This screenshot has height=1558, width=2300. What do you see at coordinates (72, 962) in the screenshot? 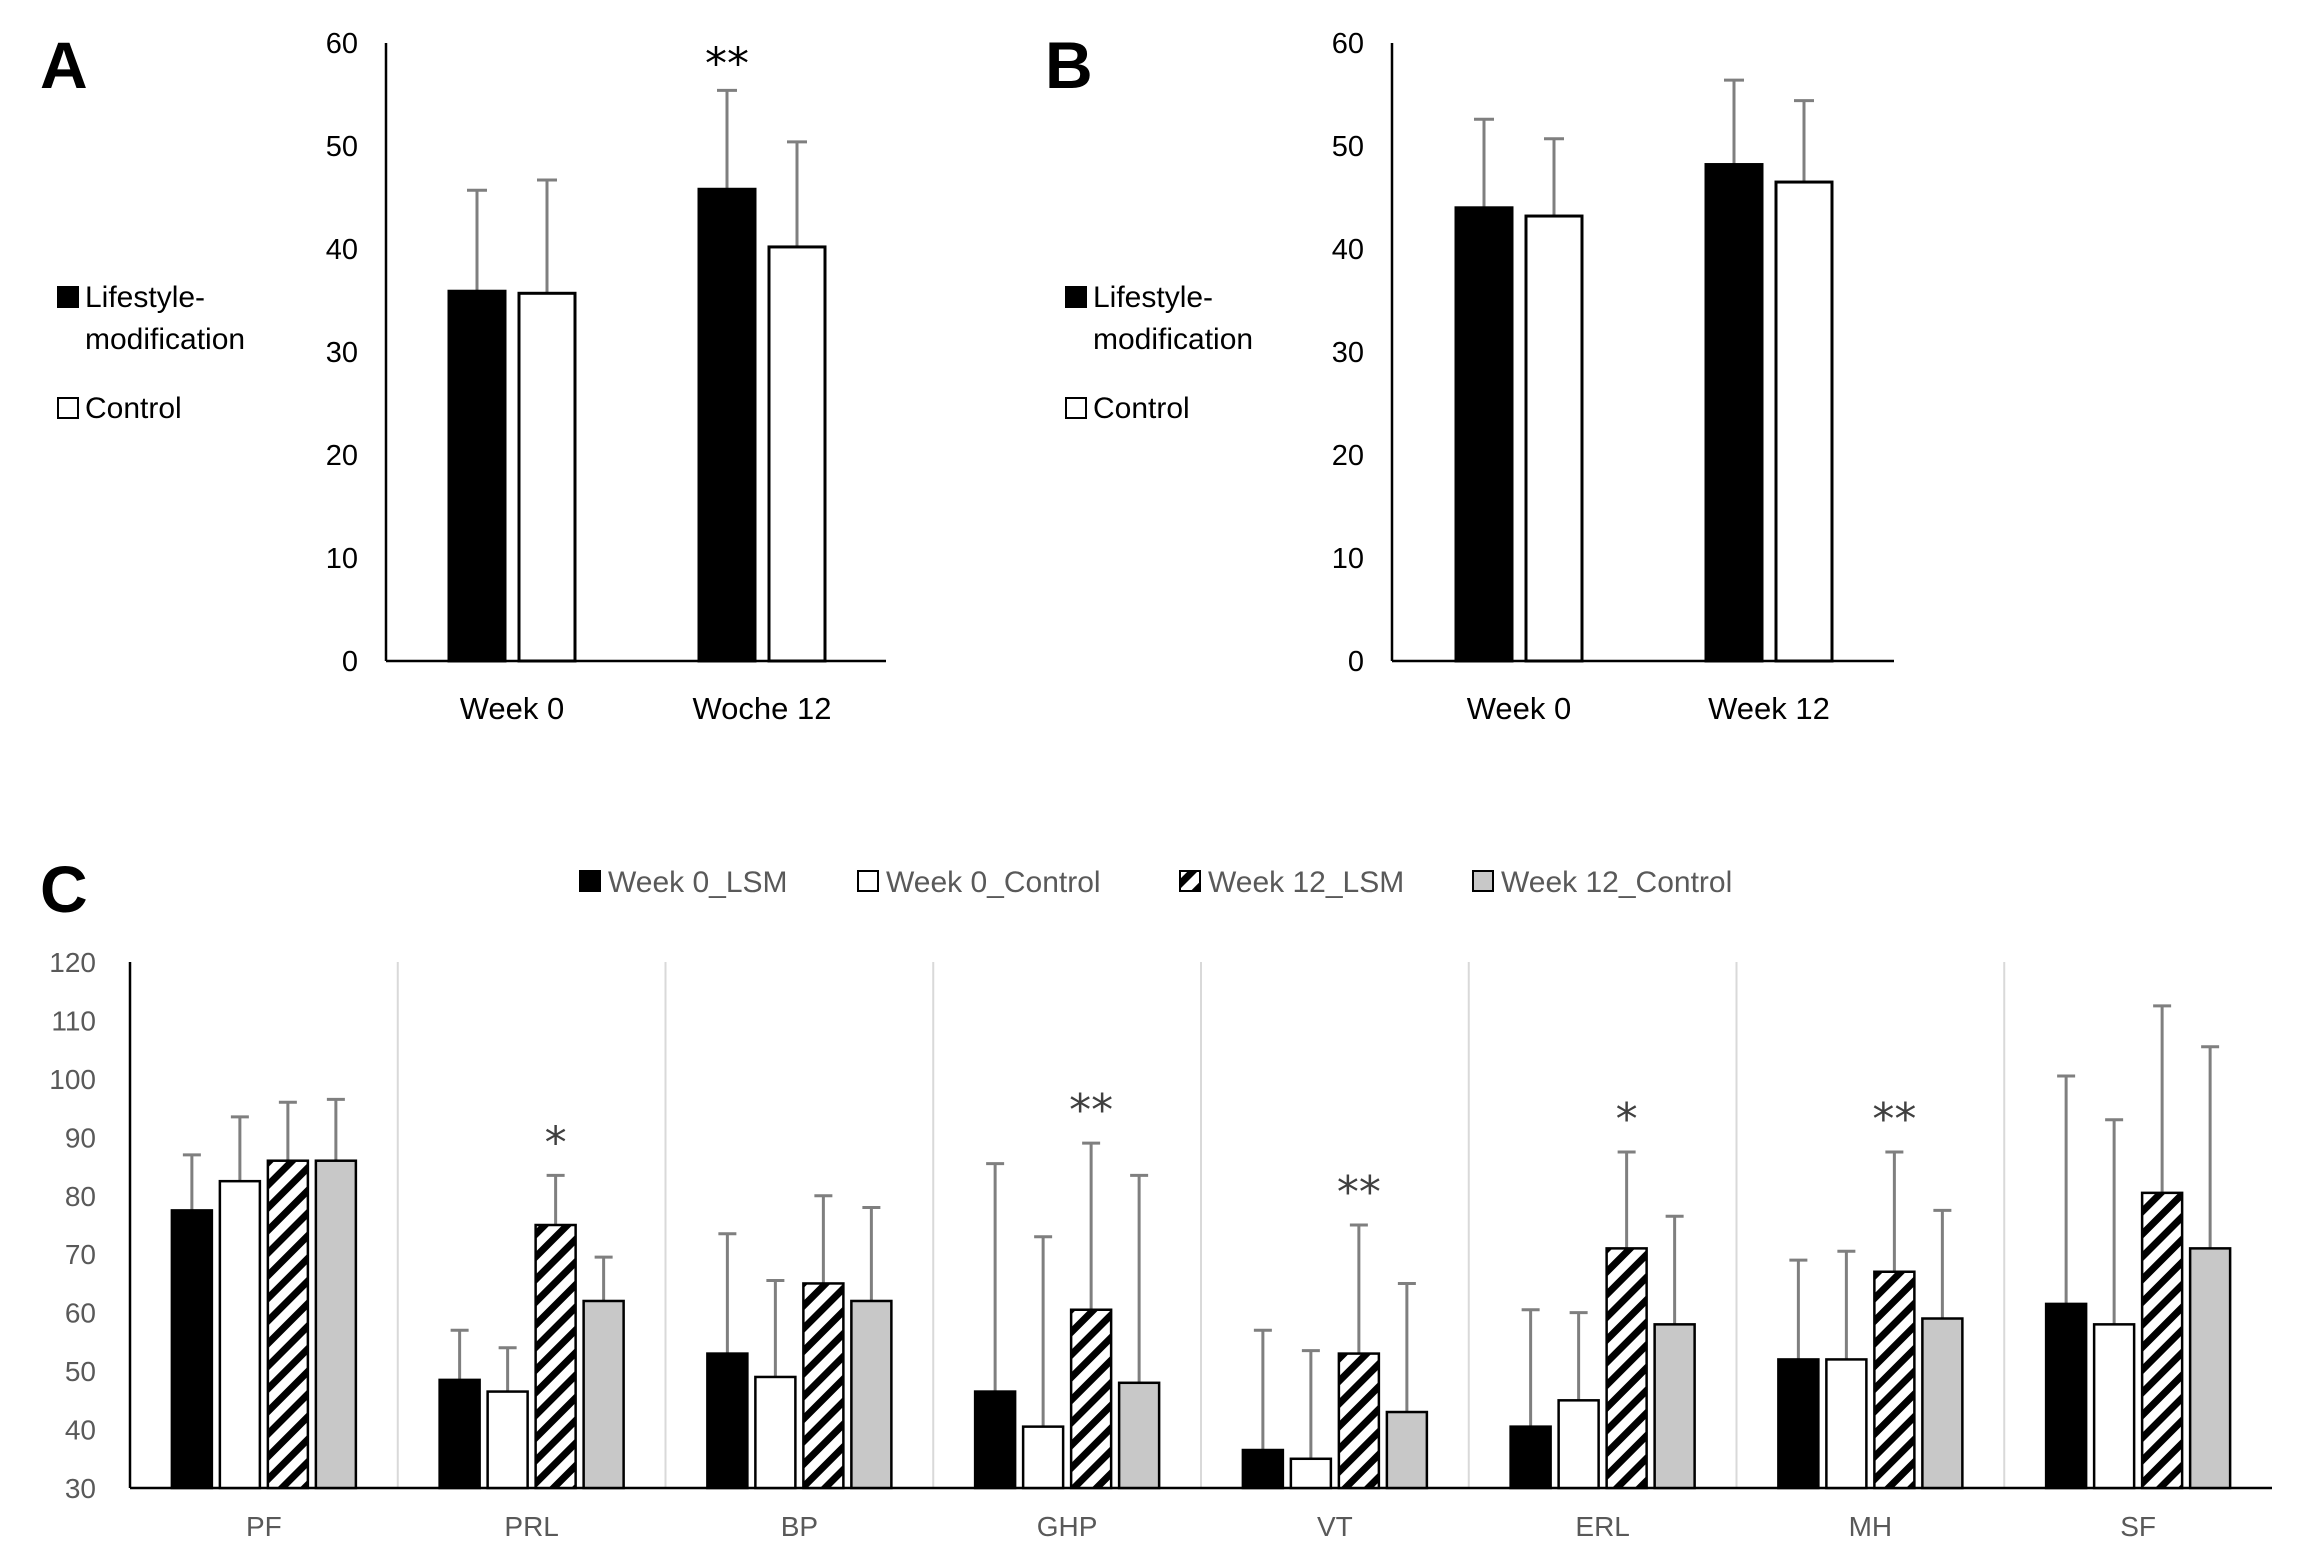
I see `panel-c-y-tick-label-9: 120` at bounding box center [72, 962].